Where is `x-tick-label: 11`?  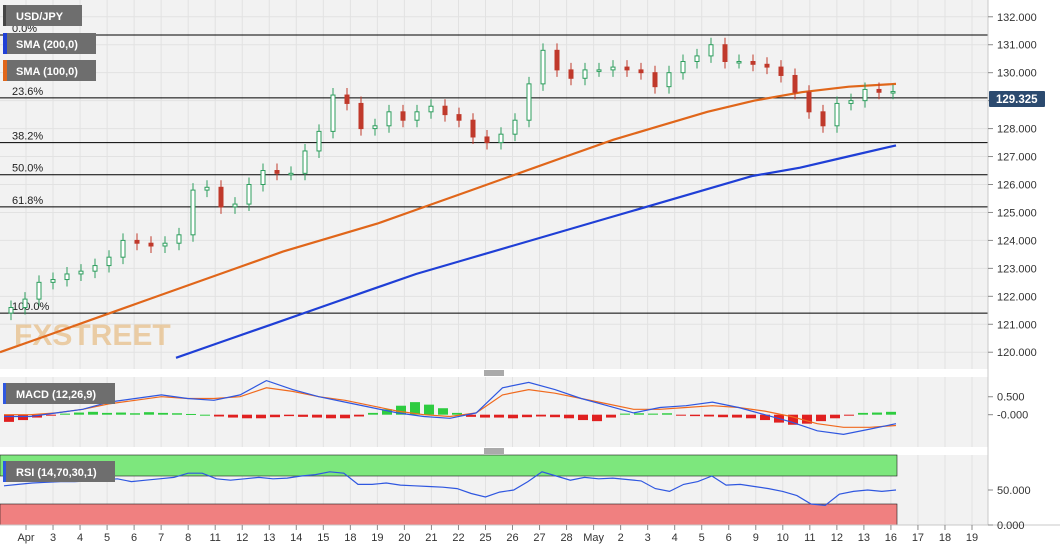 x-tick-label: 11 is located at coordinates (214, 538).